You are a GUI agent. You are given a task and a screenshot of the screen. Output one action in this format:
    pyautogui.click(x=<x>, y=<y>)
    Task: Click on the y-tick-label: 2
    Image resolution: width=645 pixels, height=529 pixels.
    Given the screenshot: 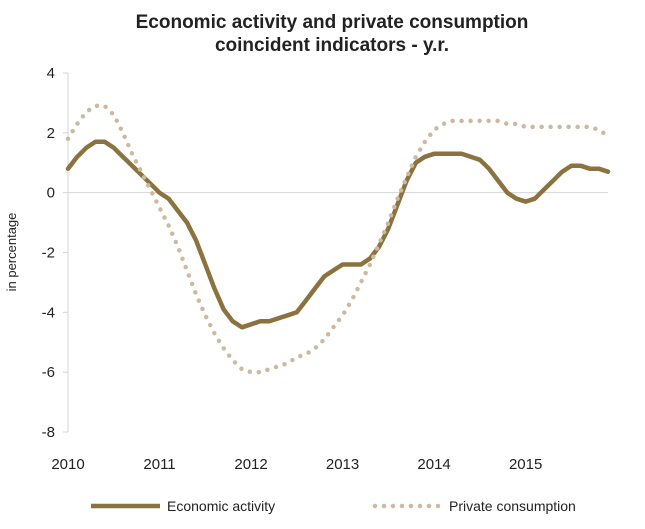 What is the action you would take?
    pyautogui.click(x=51, y=133)
    